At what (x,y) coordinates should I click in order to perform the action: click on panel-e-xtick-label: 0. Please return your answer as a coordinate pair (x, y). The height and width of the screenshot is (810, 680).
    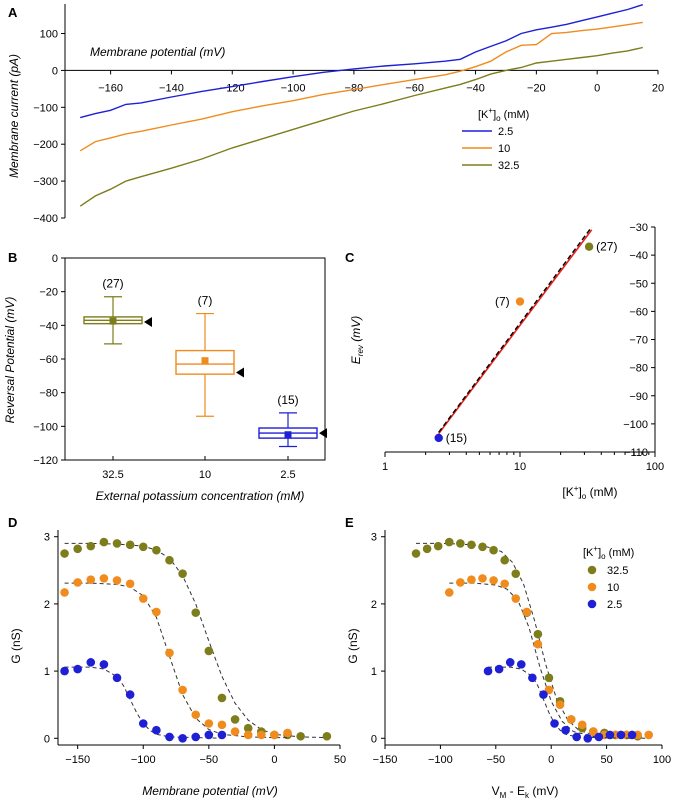
    Looking at the image, I should click on (551, 760).